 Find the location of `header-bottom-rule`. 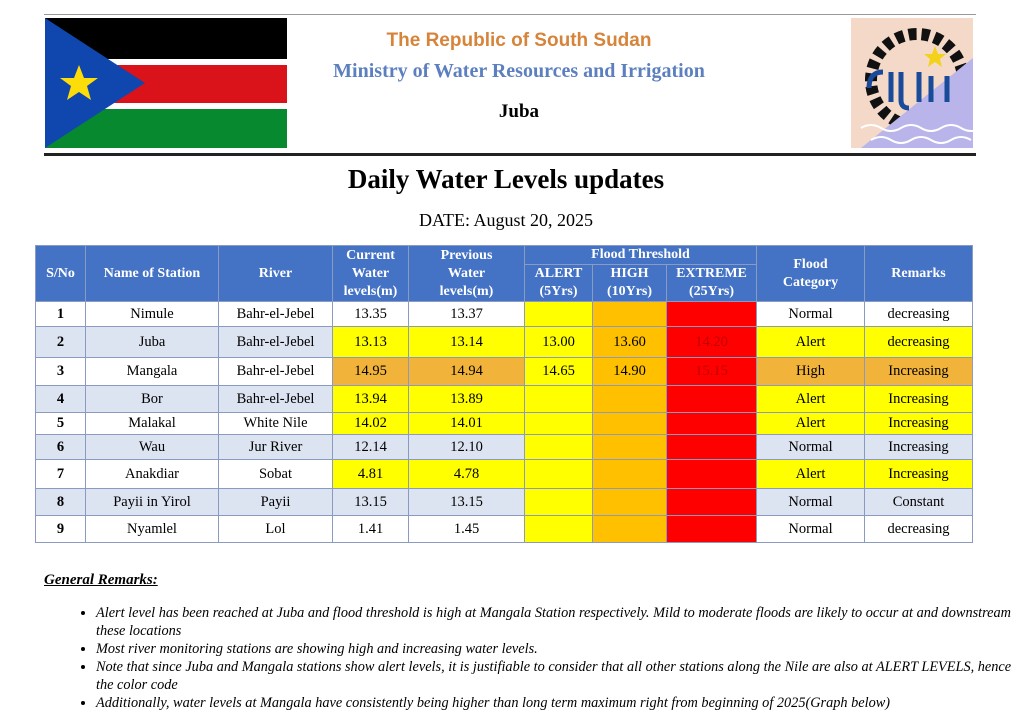

header-bottom-rule is located at coordinates (510, 154).